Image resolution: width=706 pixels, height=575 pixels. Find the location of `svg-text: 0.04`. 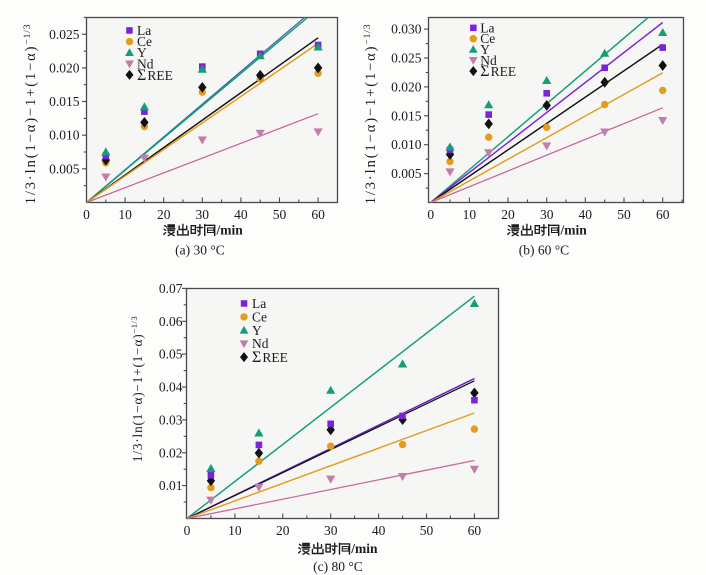

svg-text: 0.04 is located at coordinates (171, 387).